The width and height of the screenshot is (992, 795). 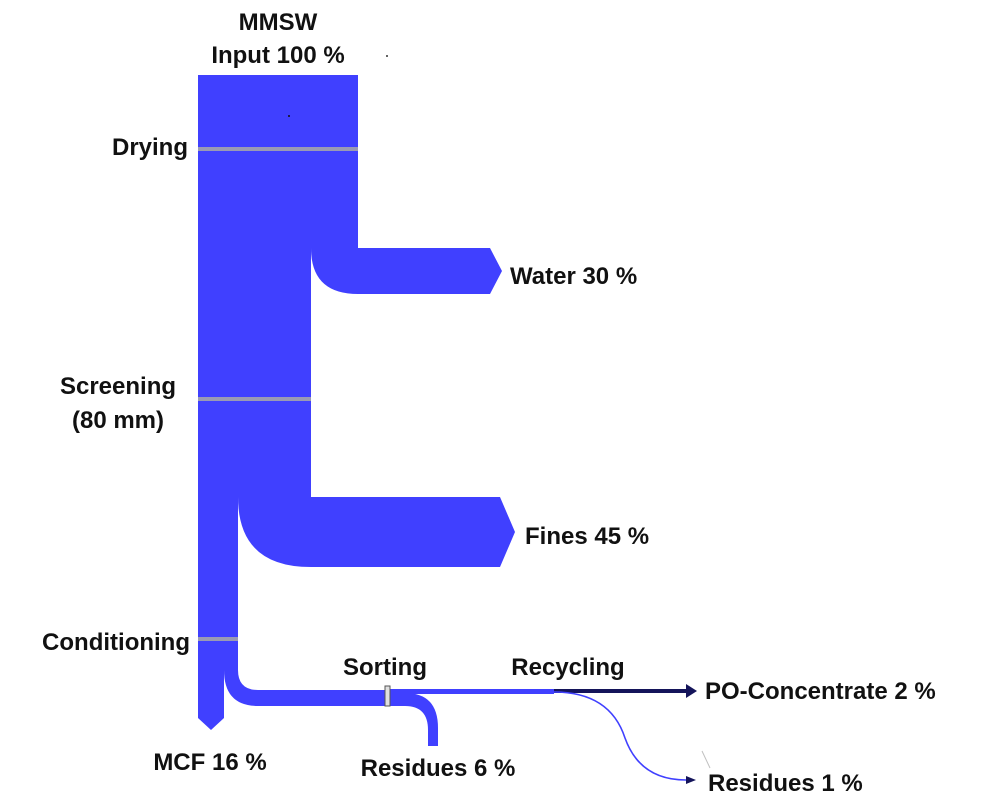 What do you see at coordinates (376, 483) in the screenshot?
I see `flow-fines` at bounding box center [376, 483].